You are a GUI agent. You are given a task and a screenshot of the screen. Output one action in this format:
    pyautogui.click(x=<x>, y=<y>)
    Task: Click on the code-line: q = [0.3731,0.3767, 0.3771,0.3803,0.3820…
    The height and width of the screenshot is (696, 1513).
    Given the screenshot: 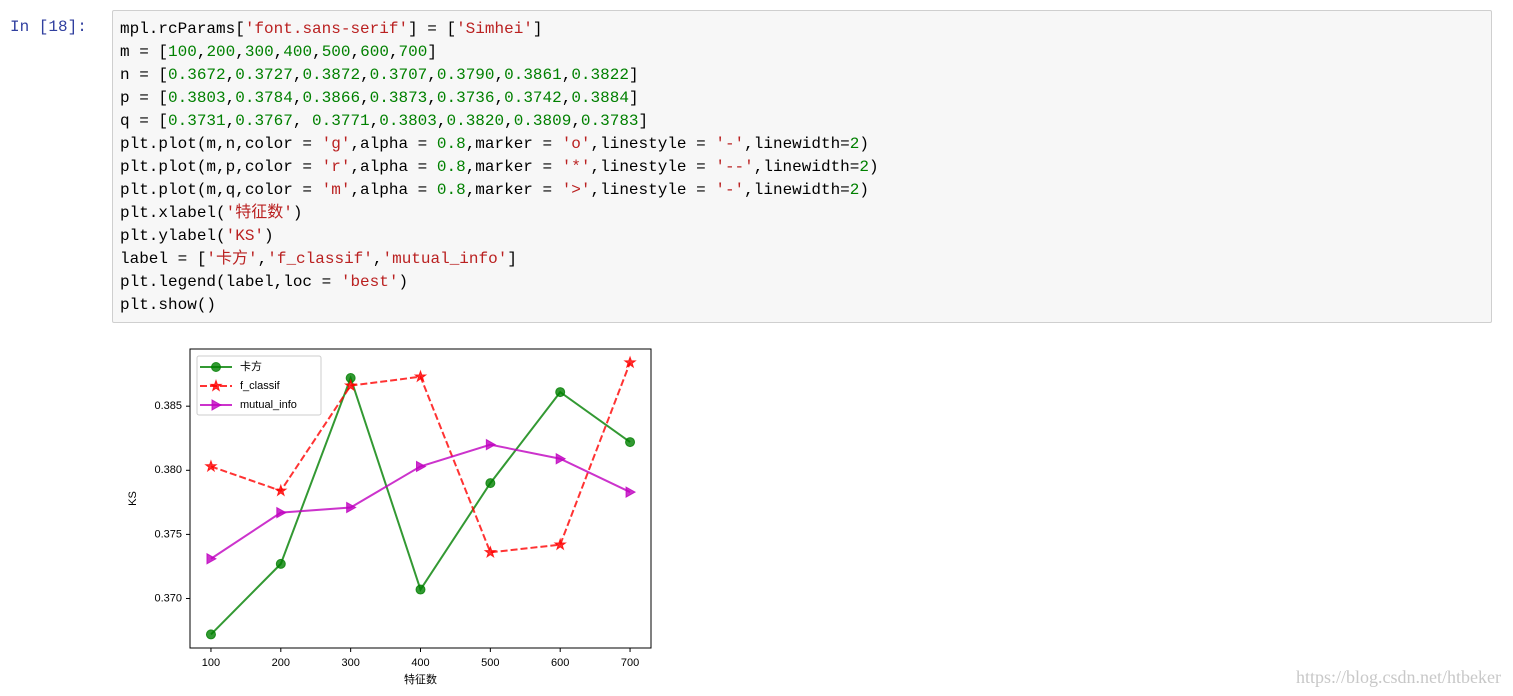 What is the action you would take?
    pyautogui.click(x=384, y=121)
    